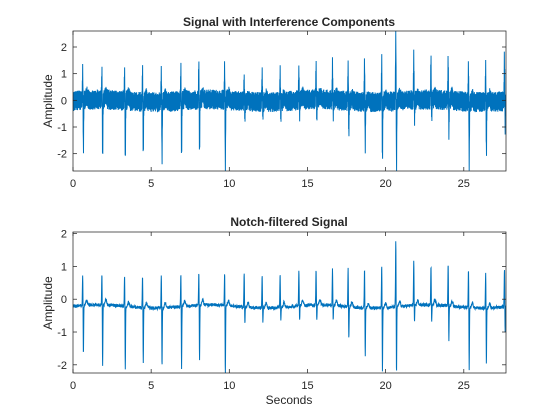 The width and height of the screenshot is (560, 420). What do you see at coordinates (289, 400) in the screenshot?
I see `x-axis-label: Seconds` at bounding box center [289, 400].